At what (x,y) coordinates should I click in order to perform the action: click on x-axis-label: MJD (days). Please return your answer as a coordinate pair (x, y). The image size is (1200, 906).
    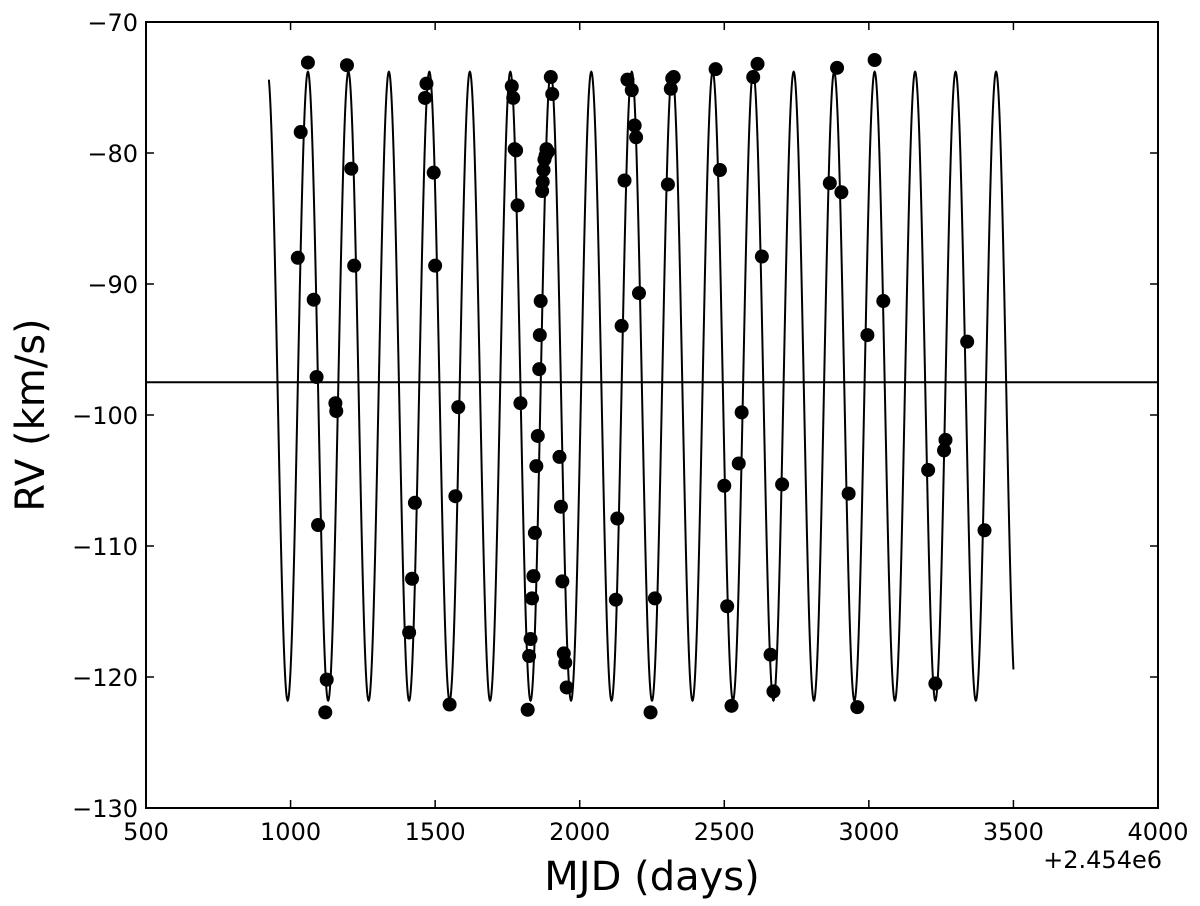
    Looking at the image, I should click on (651, 877).